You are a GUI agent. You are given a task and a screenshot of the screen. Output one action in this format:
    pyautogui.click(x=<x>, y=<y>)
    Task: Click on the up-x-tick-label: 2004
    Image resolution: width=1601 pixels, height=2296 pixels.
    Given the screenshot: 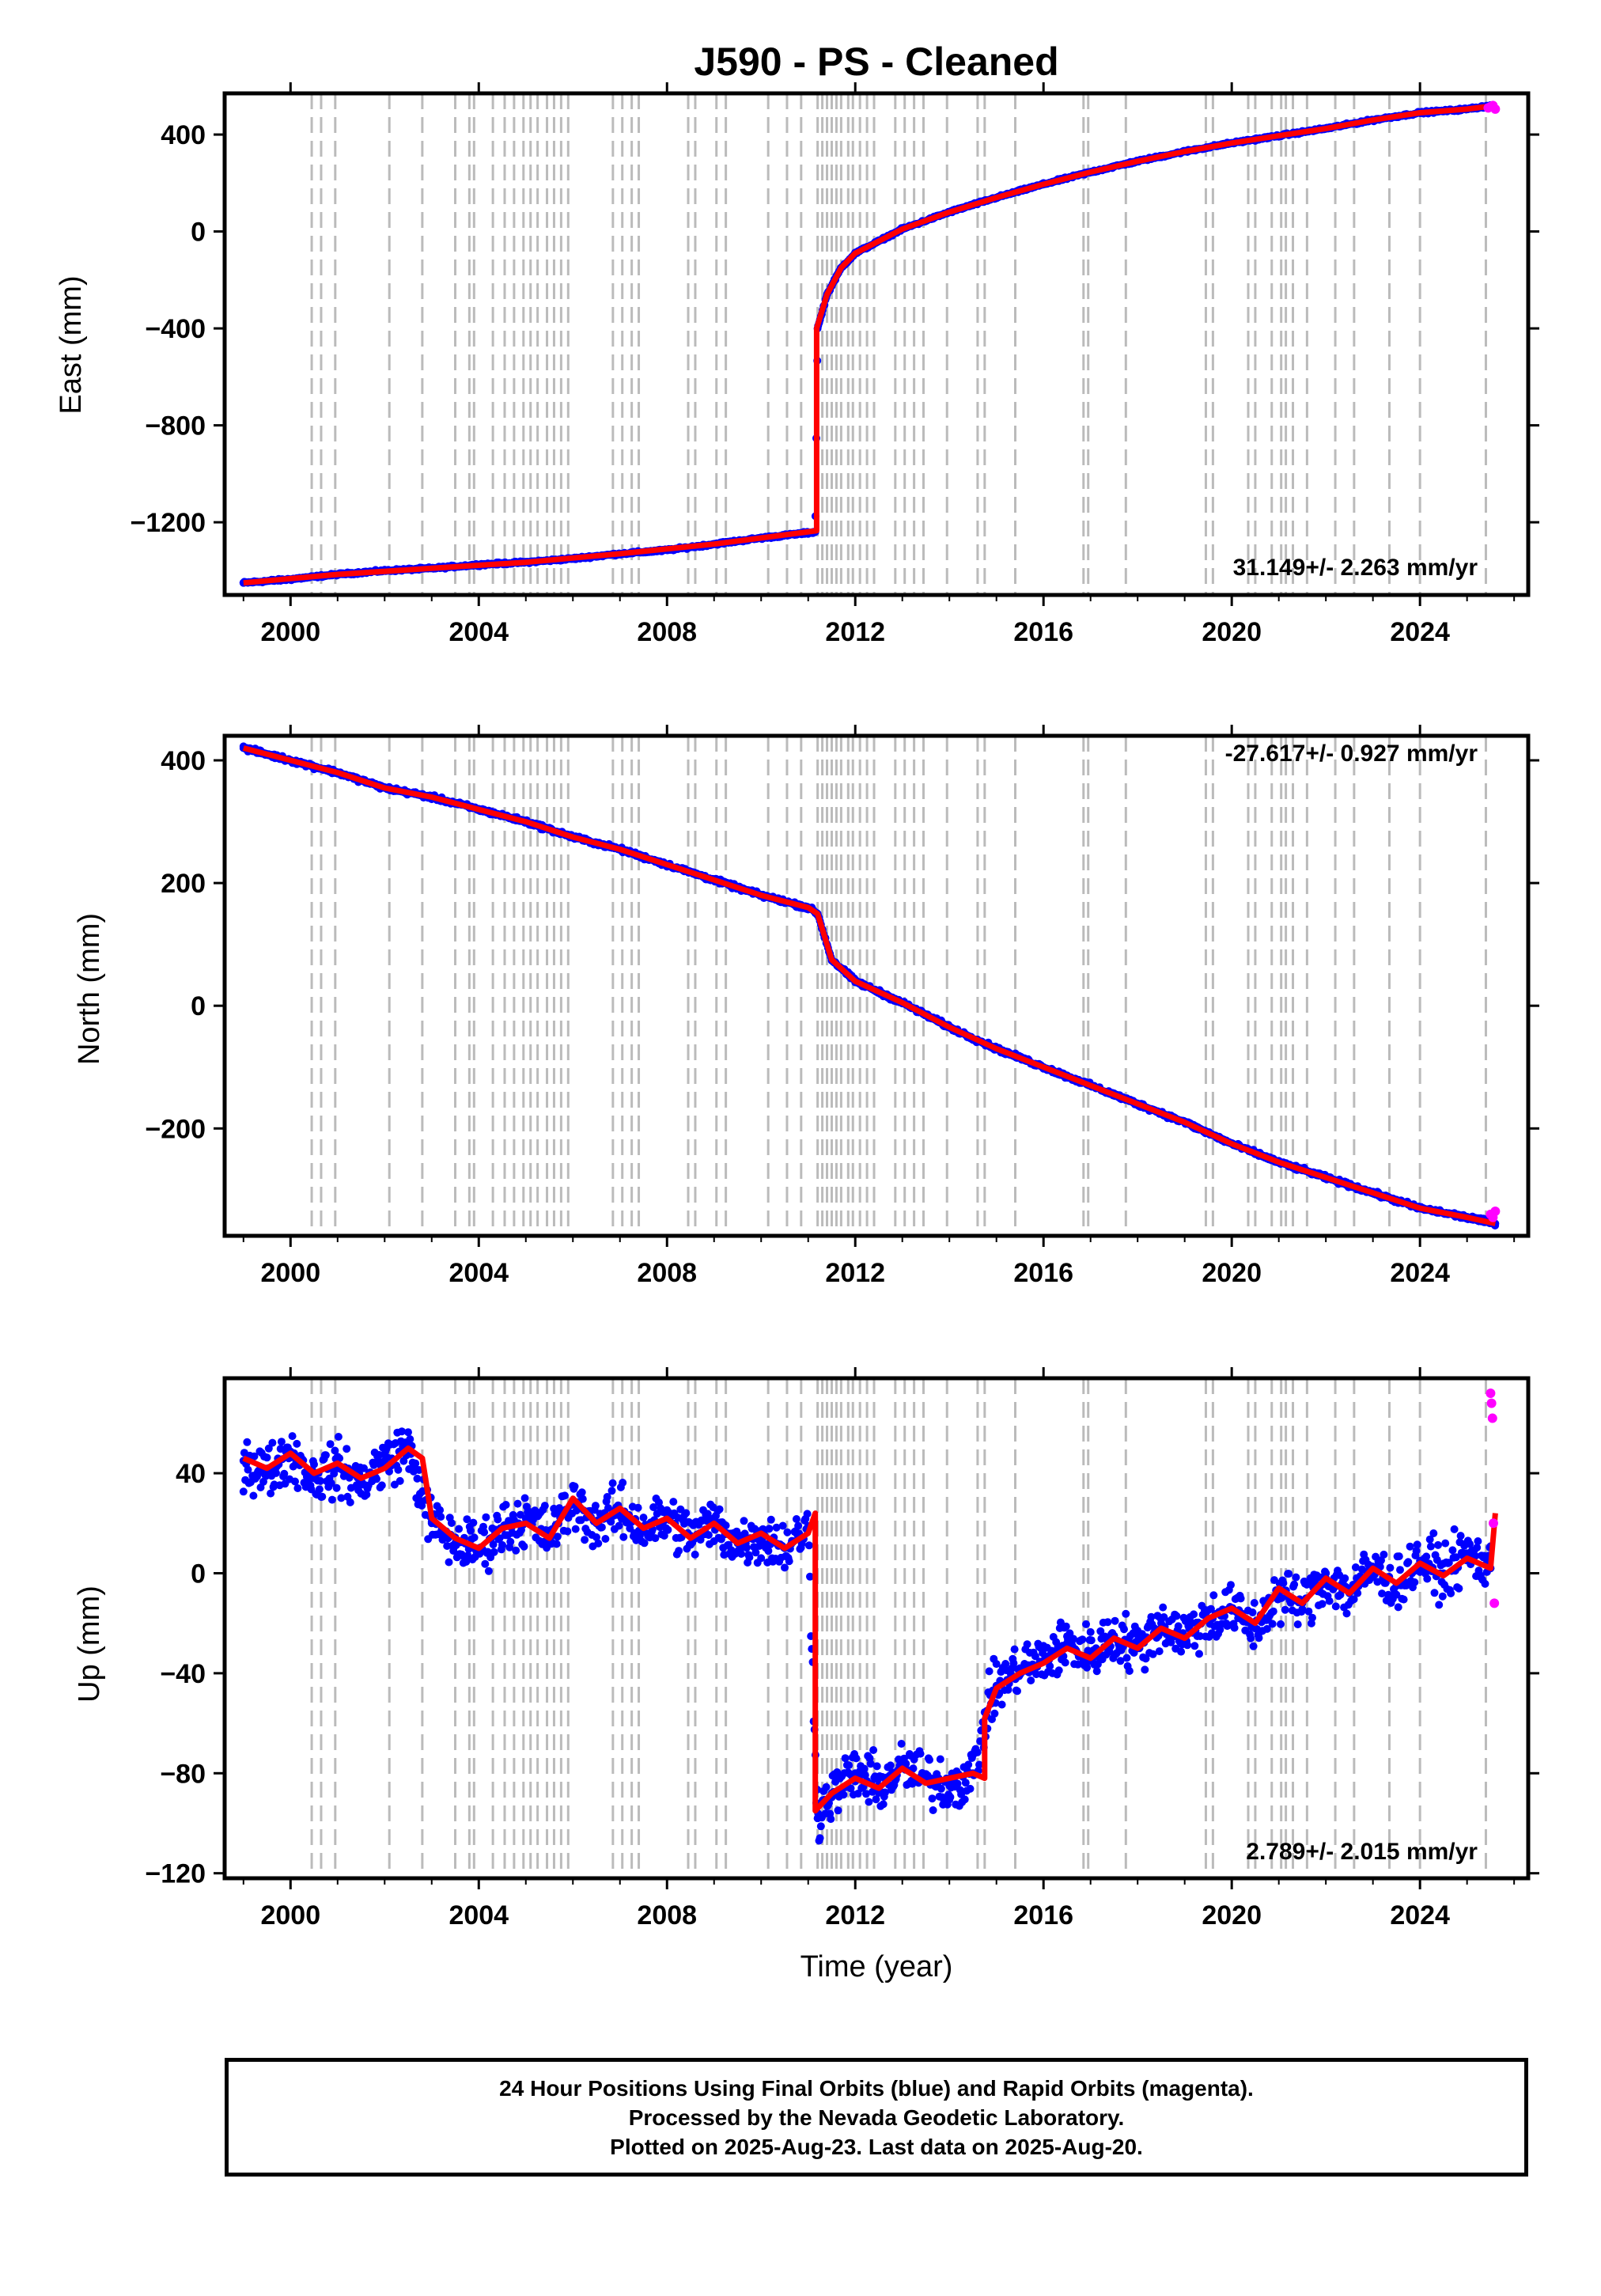 What is the action you would take?
    pyautogui.click(x=479, y=1915)
    